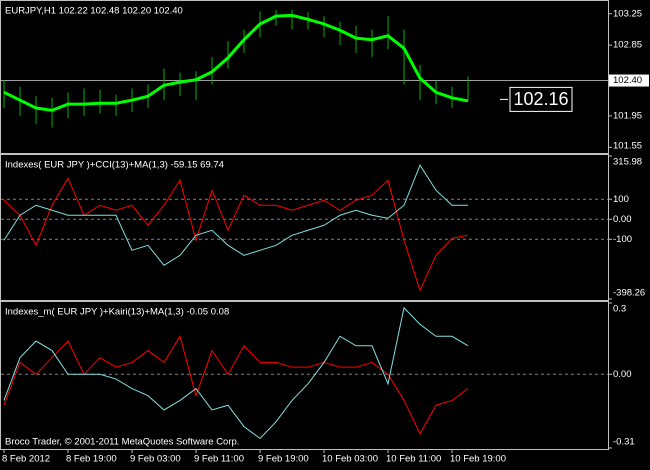 The height and width of the screenshot is (470, 650). Describe the element at coordinates (627, 162) in the screenshot. I see `y-tick-label: 315.98` at that location.